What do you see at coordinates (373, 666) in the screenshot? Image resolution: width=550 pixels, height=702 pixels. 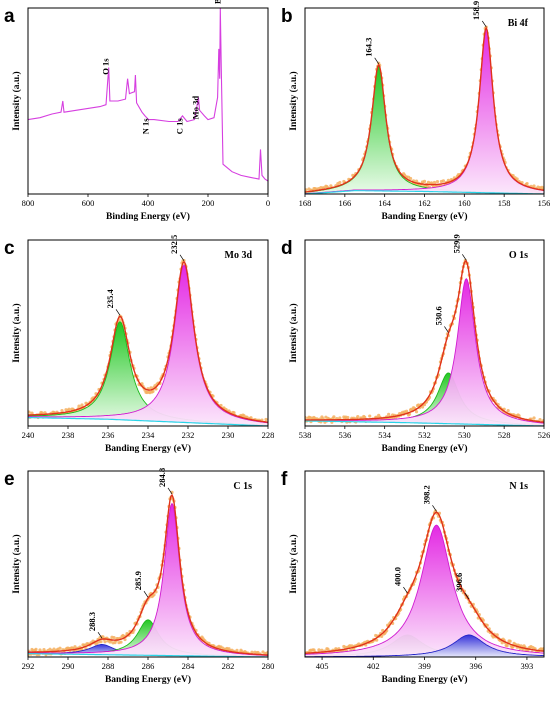 I see `x-tick-label: 402` at bounding box center [373, 666].